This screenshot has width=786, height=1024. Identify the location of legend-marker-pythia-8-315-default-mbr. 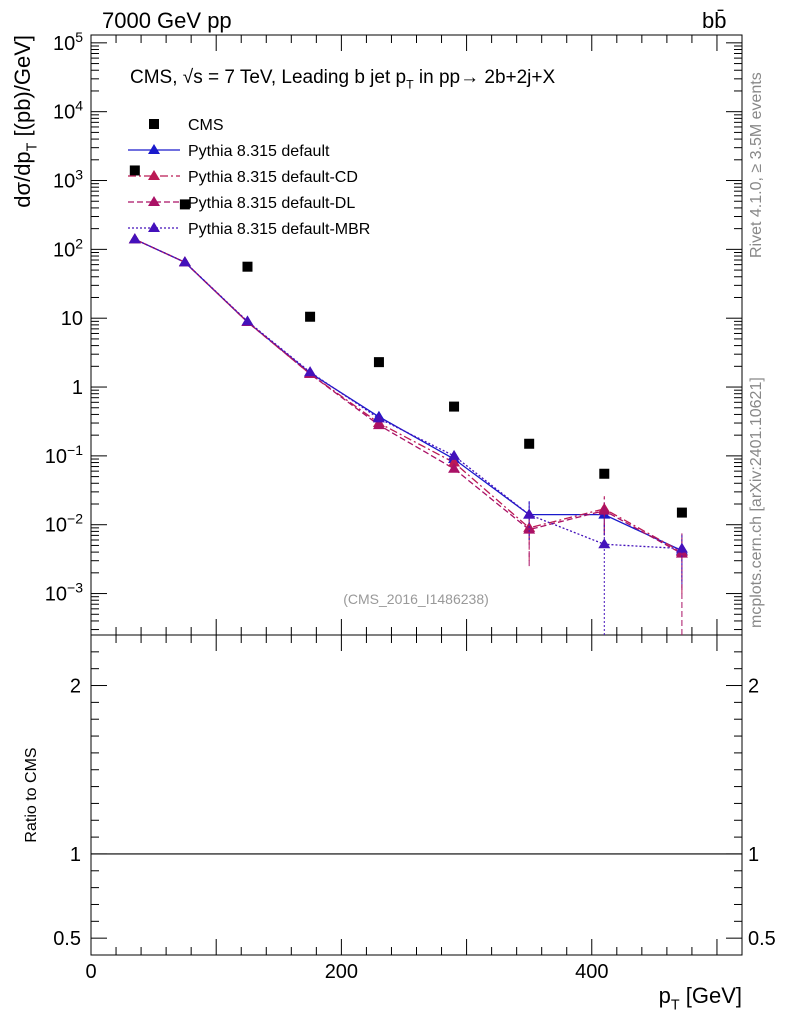
(154, 227).